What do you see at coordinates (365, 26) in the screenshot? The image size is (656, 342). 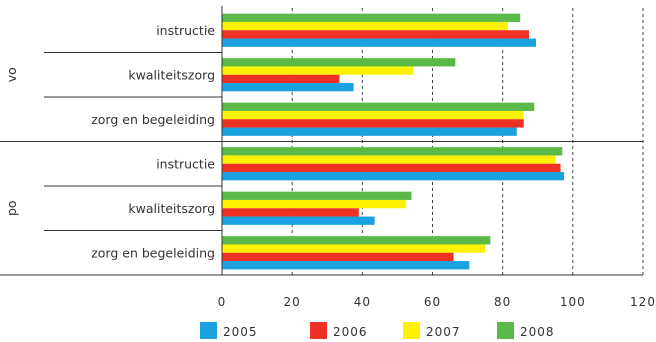 I see `bar-vo-instructie-2007` at bounding box center [365, 26].